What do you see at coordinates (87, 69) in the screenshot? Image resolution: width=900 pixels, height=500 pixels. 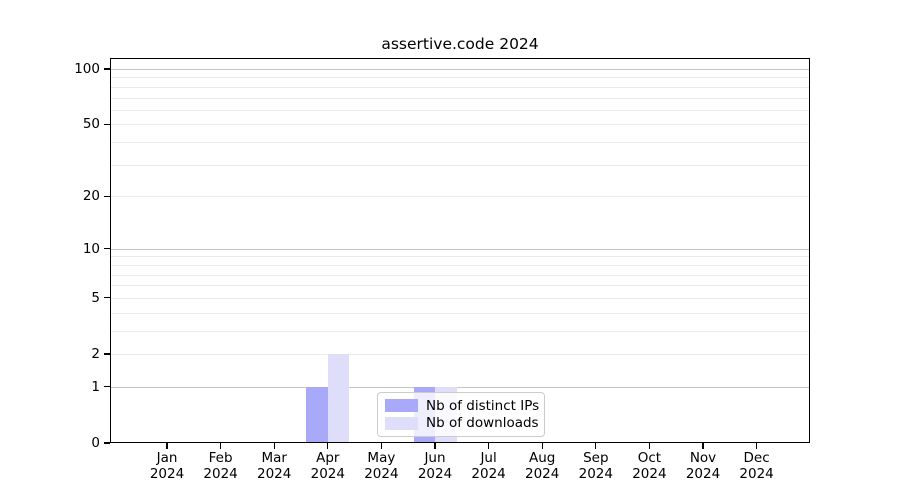 I see `y-tick-label-100: 100` at bounding box center [87, 69].